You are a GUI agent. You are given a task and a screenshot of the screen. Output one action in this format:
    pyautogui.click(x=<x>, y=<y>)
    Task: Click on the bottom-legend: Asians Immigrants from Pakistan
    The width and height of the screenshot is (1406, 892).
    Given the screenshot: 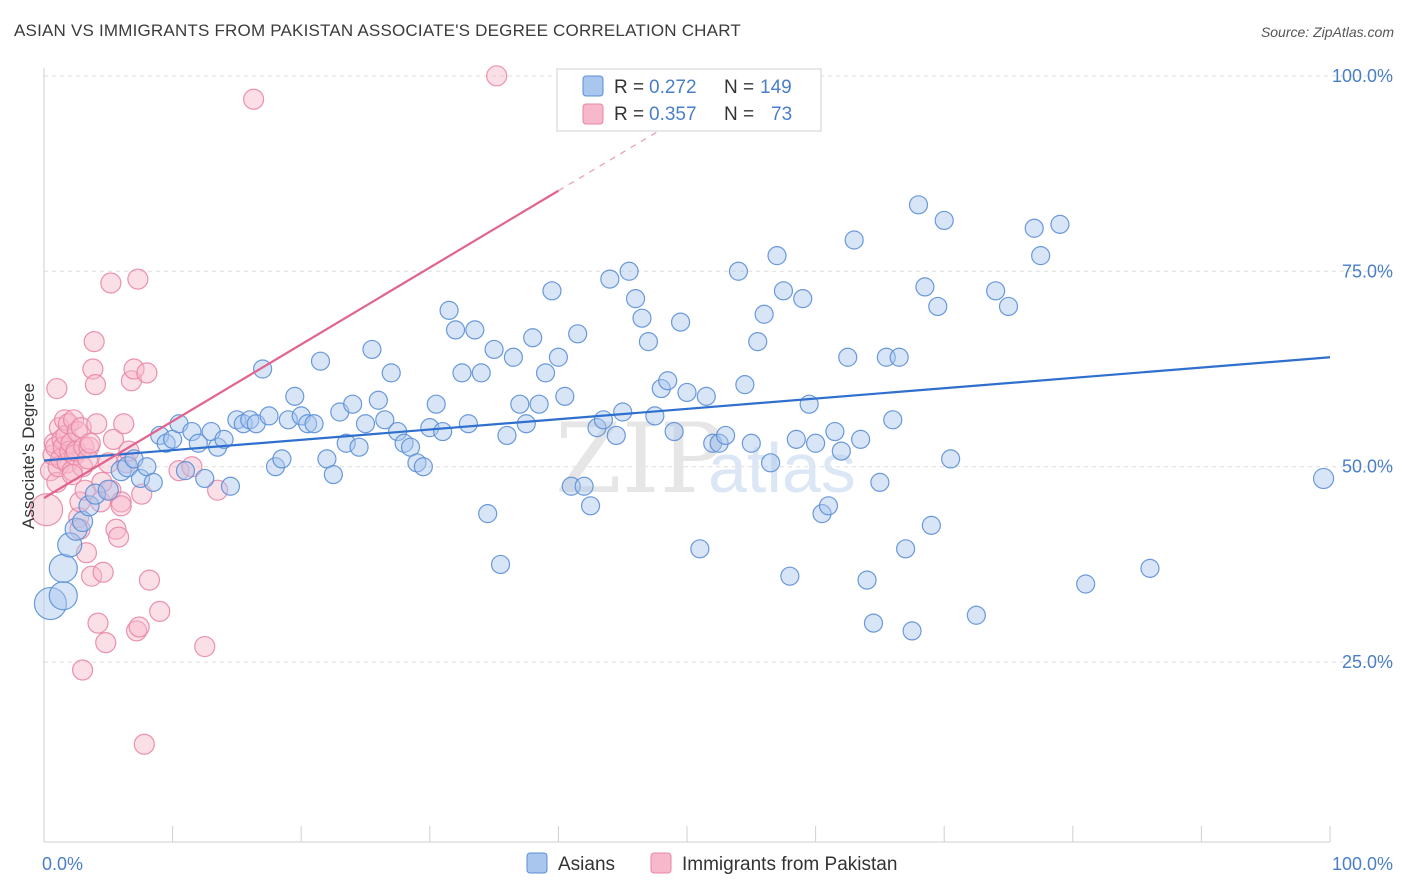 What is the action you would take?
    pyautogui.click(x=711, y=863)
    